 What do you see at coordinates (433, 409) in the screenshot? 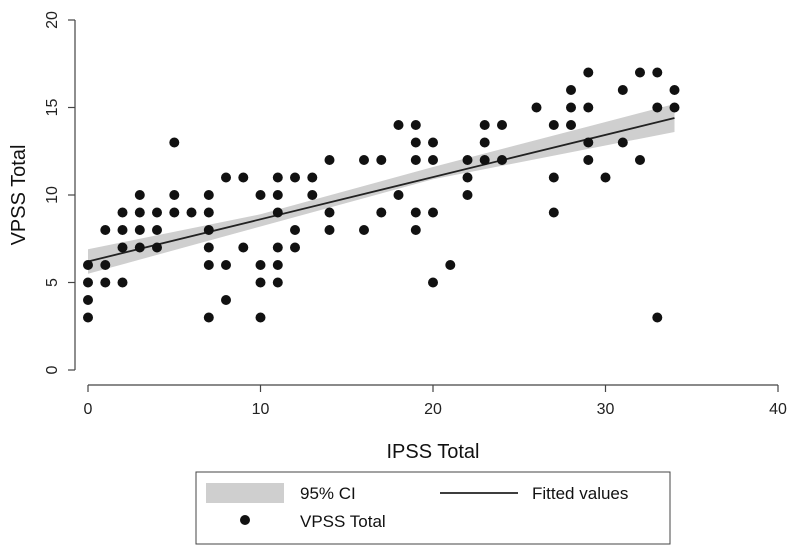
I see `x-tick-label: 20` at bounding box center [433, 409].